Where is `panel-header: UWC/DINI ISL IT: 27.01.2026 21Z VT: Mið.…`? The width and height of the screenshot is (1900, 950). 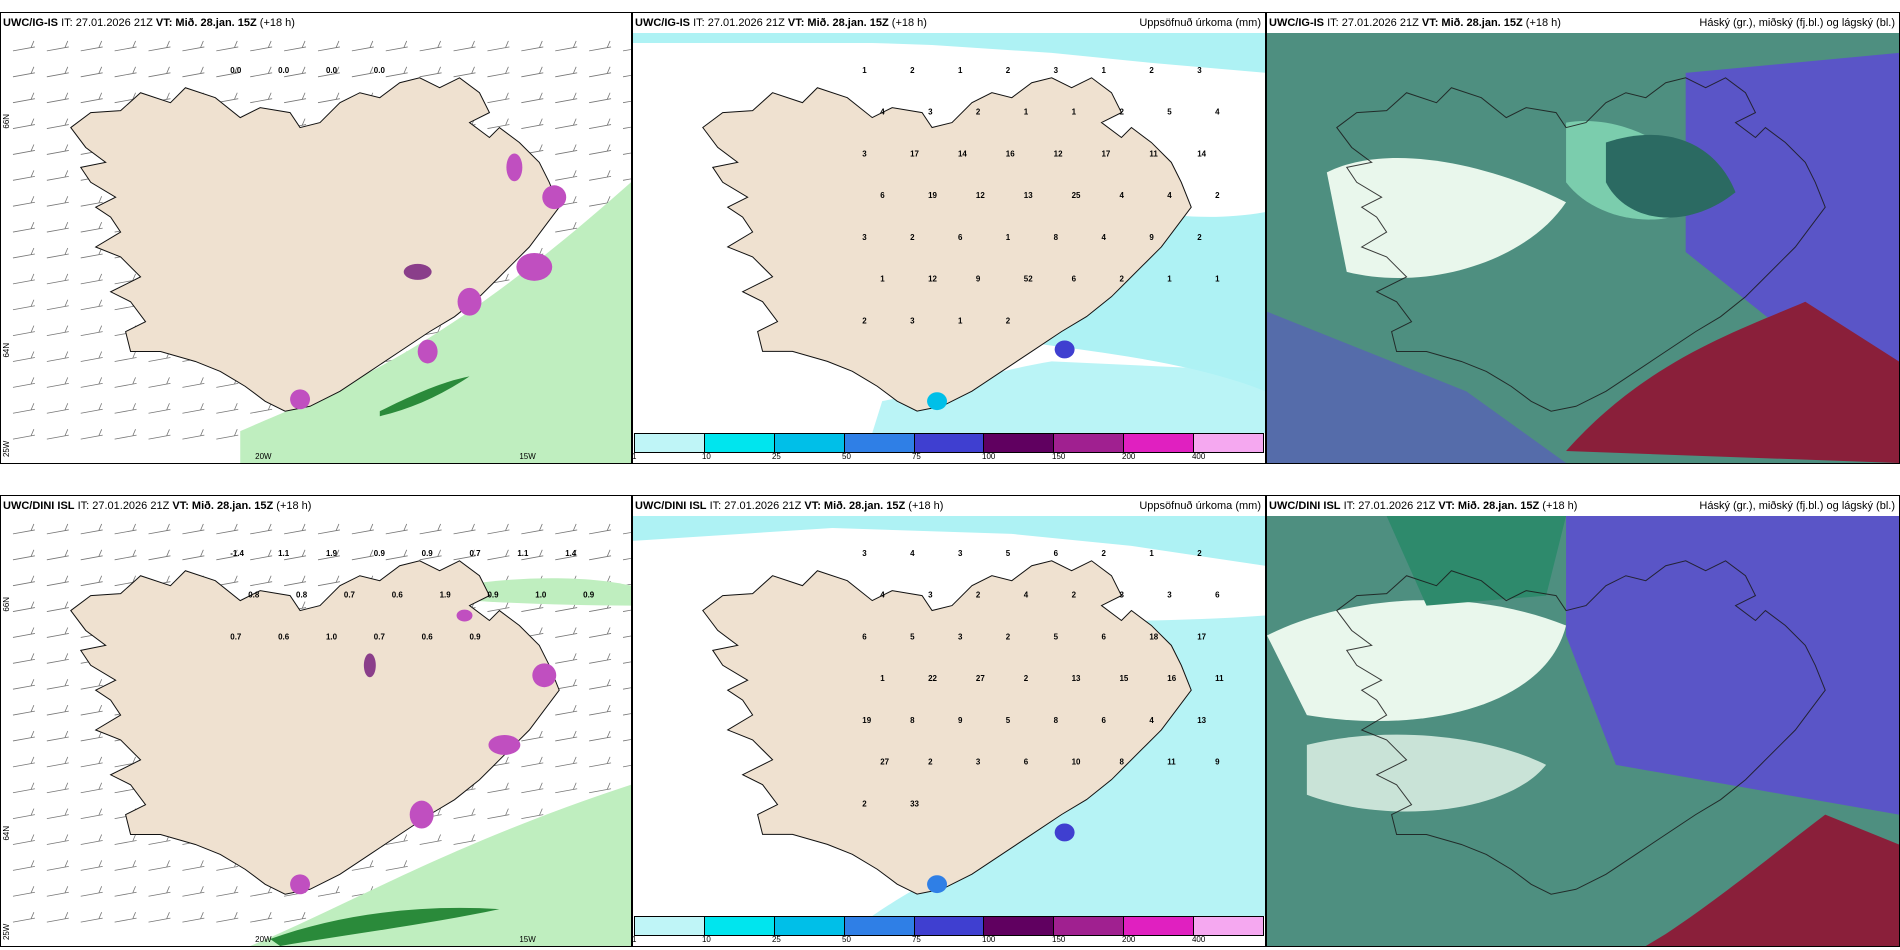
panel-header: UWC/DINI ISL IT: 27.01.2026 21Z VT: Mið.… is located at coordinates (1583, 506).